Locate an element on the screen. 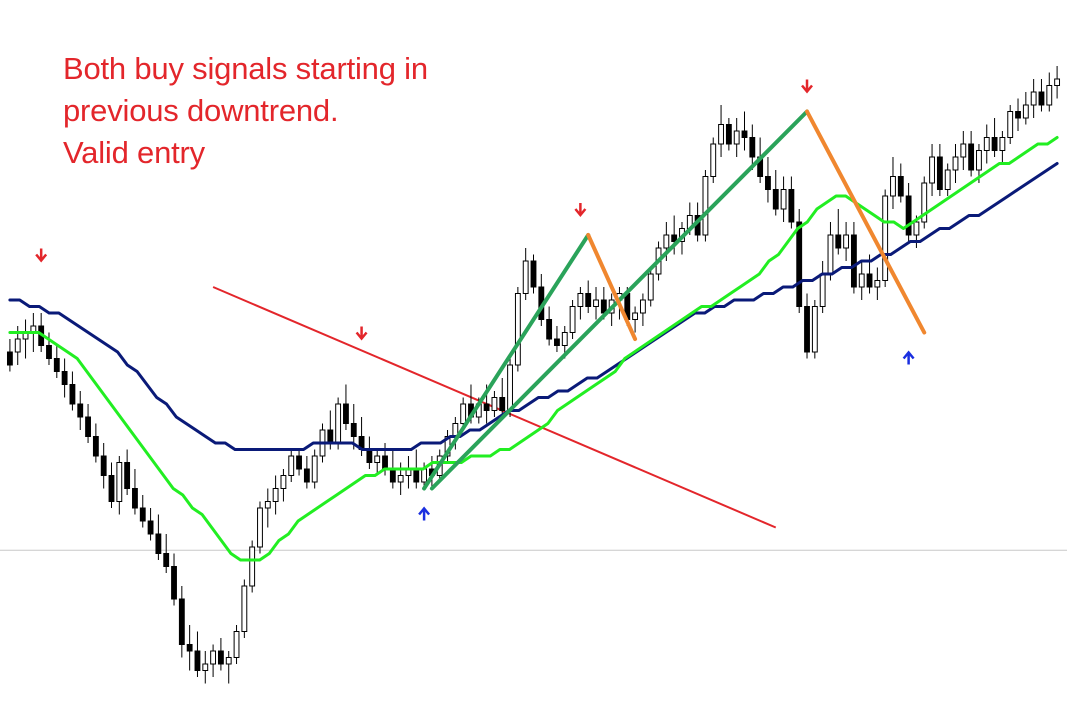 The image size is (1067, 704). annotation-line-3: Valid entry is located at coordinates (134, 152).